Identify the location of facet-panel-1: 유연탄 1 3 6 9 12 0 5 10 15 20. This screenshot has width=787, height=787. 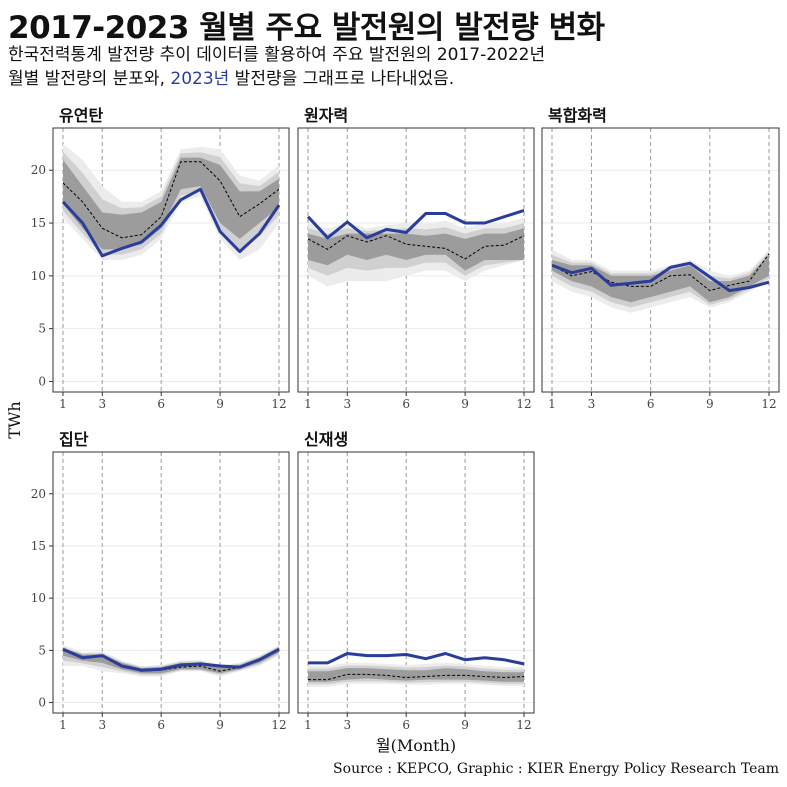
(160, 258).